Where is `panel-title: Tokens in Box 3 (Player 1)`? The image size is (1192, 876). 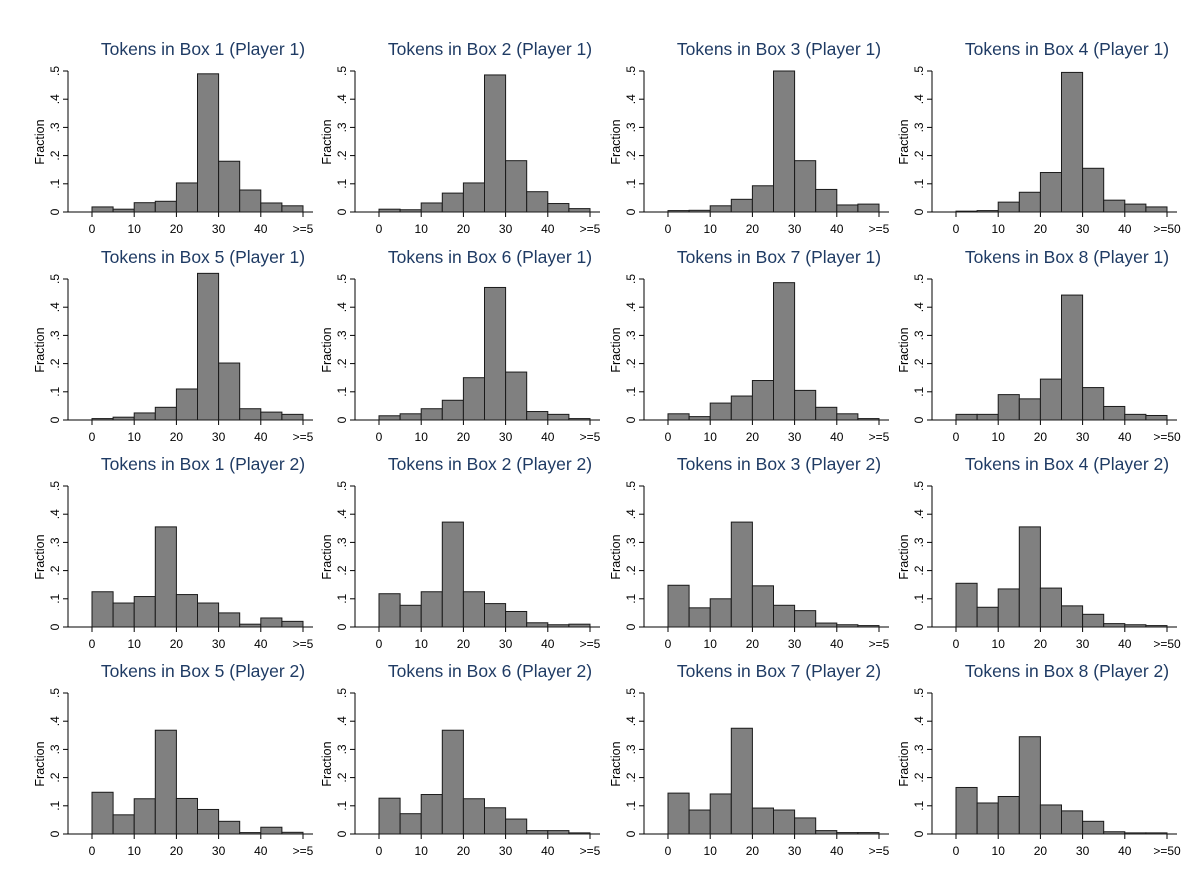
panel-title: Tokens in Box 3 (Player 1) is located at coordinates (779, 49).